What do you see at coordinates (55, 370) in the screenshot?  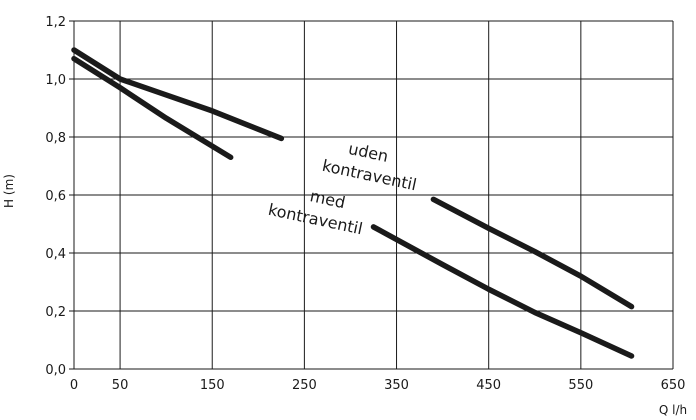 I see `y-tick-label: 0,0` at bounding box center [55, 370].